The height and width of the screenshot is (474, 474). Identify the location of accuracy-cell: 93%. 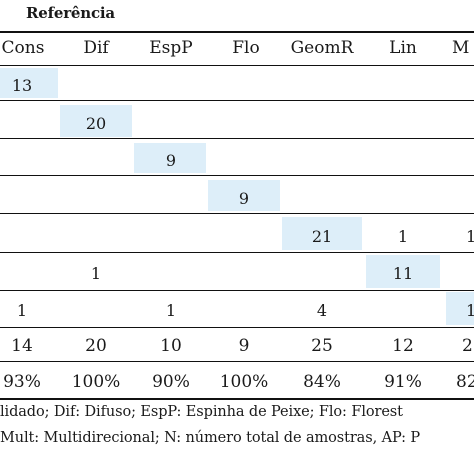
(22, 382).